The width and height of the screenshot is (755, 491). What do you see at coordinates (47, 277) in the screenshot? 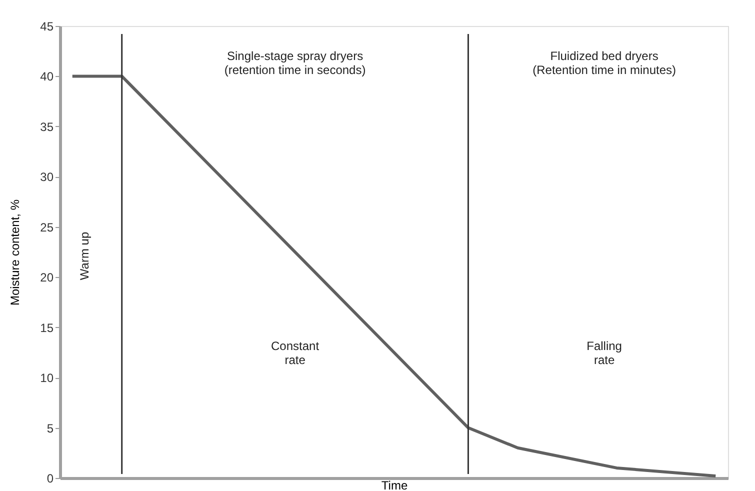
I see `y-tick-label: 20` at bounding box center [47, 277].